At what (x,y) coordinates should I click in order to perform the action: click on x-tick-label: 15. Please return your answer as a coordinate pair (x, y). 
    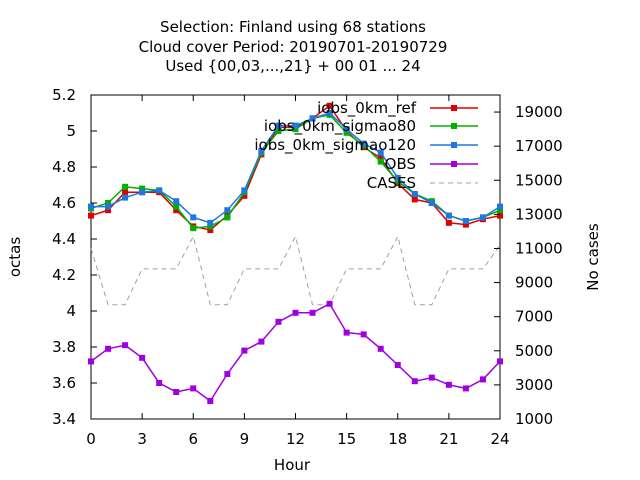
    Looking at the image, I should click on (346, 439).